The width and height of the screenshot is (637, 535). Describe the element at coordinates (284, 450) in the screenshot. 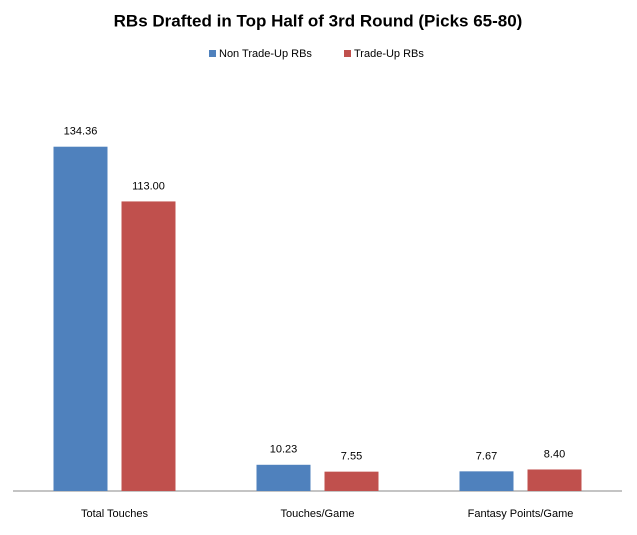

I see `value-label: 10.23` at that location.